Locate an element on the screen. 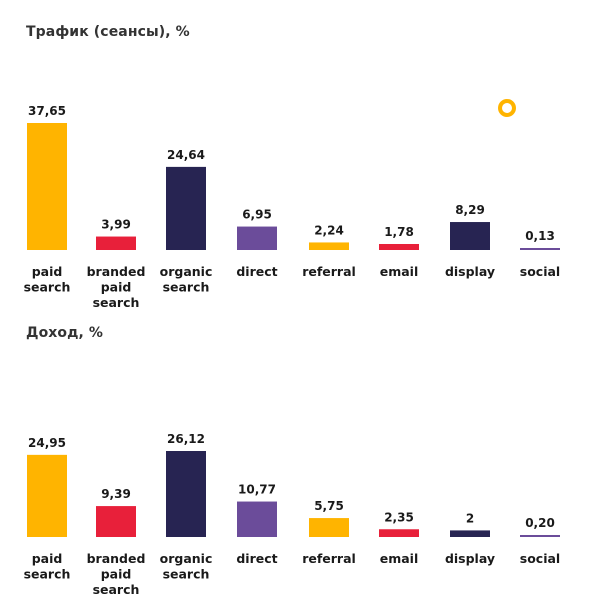  ring-decoration-icon is located at coordinates (507, 108).